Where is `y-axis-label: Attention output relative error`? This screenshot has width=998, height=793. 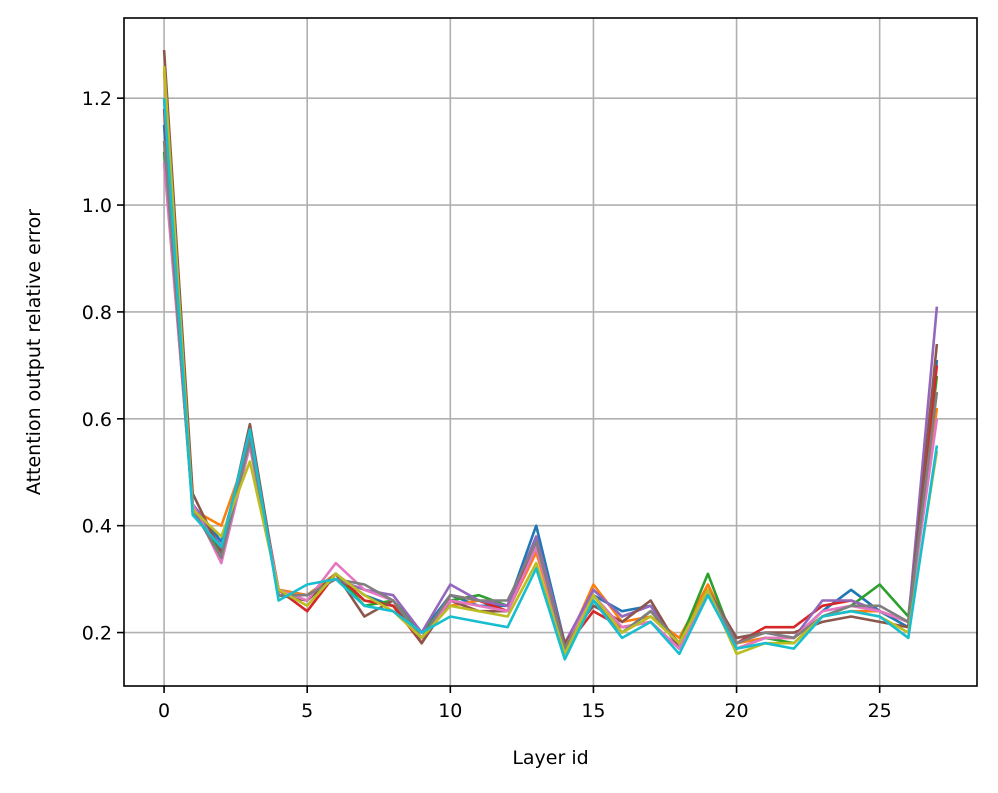
y-axis-label: Attention output relative error is located at coordinates (34, 352).